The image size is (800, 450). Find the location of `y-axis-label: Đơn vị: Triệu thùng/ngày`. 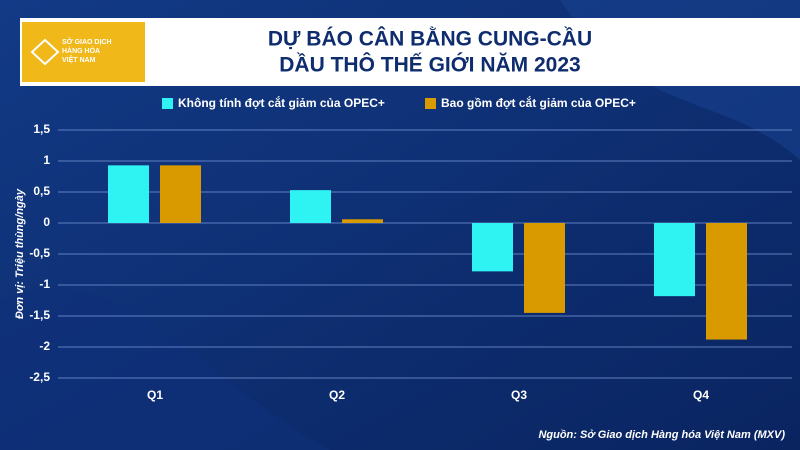

y-axis-label: Đơn vị: Triệu thùng/ngày is located at coordinates (20, 253).